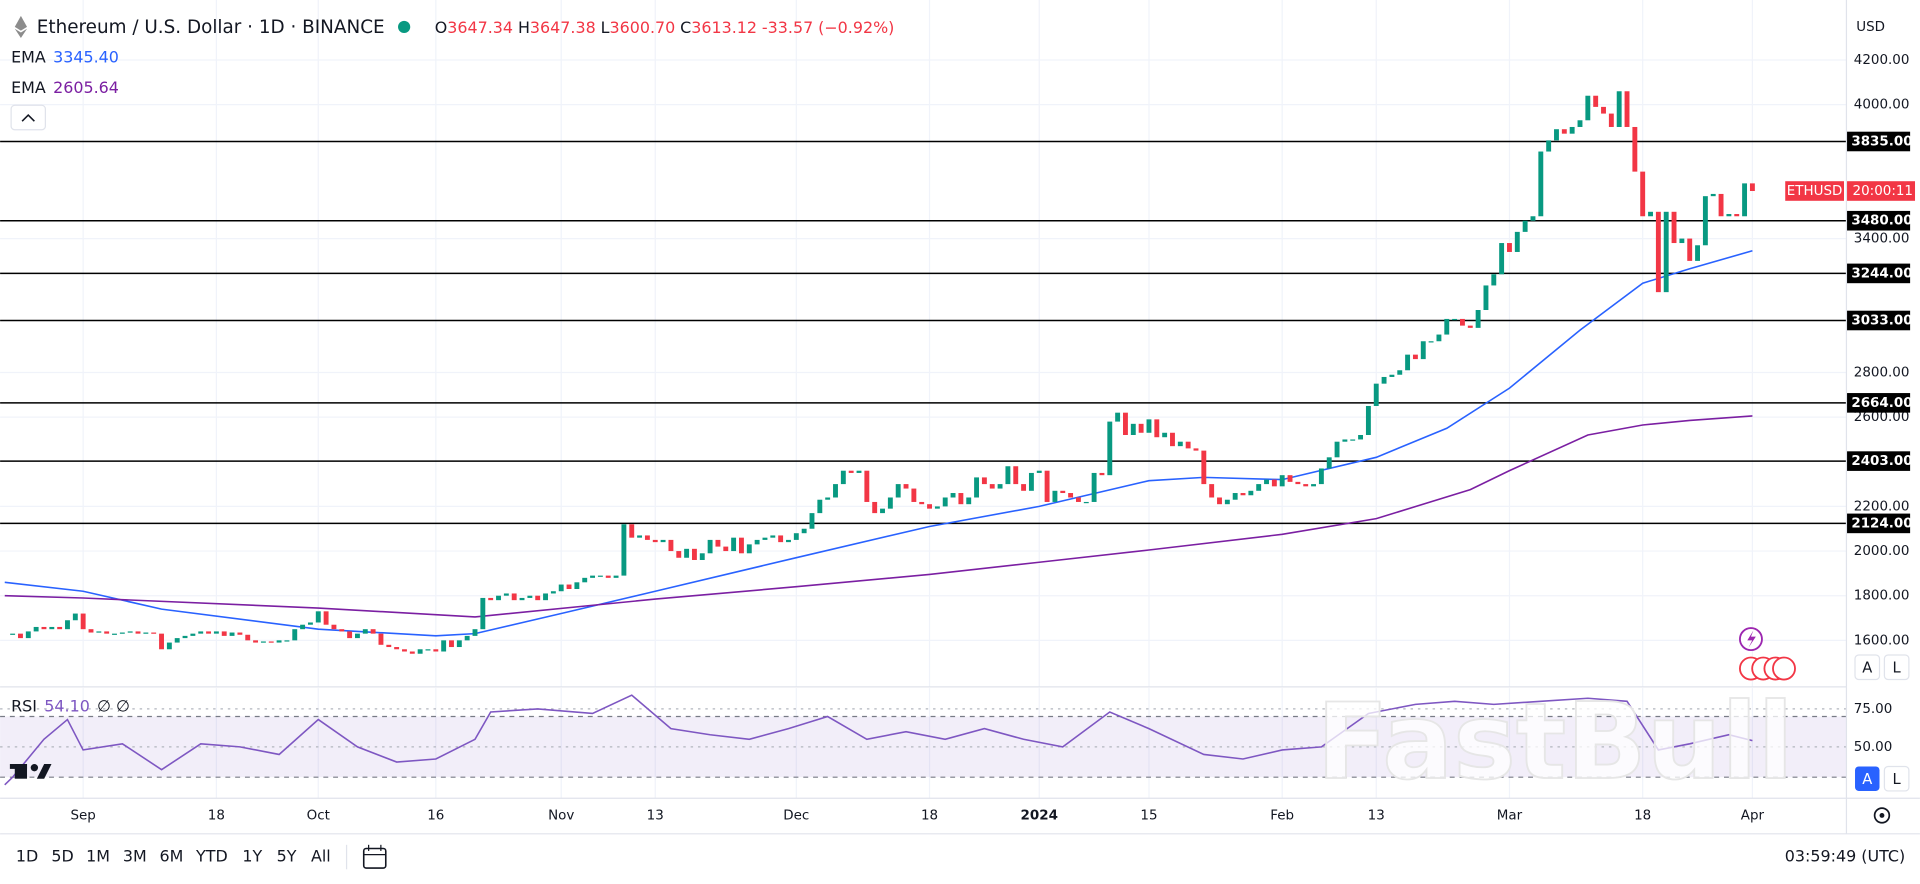  Describe the element at coordinates (30, 771) in the screenshot. I see `tv-logo` at that location.